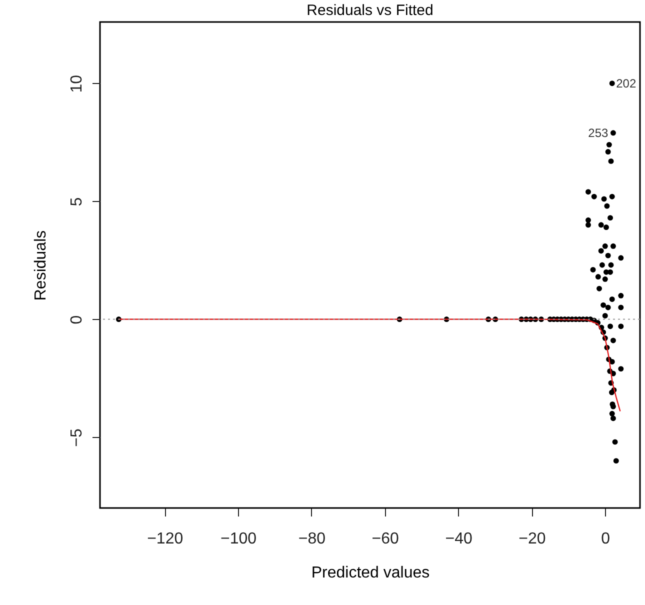 This screenshot has width=645, height=605. What do you see at coordinates (238, 539) in the screenshot?
I see `x-tick-label: −100` at bounding box center [238, 539].